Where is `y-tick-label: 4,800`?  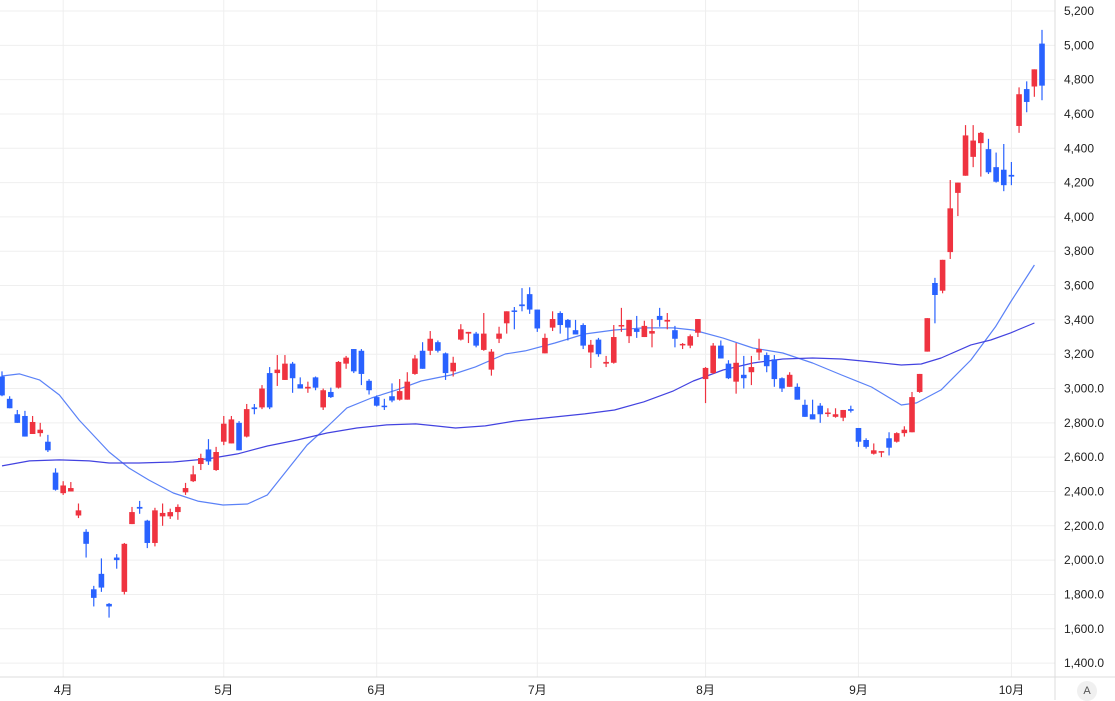
y-tick-label: 4,800 is located at coordinates (1079, 80).